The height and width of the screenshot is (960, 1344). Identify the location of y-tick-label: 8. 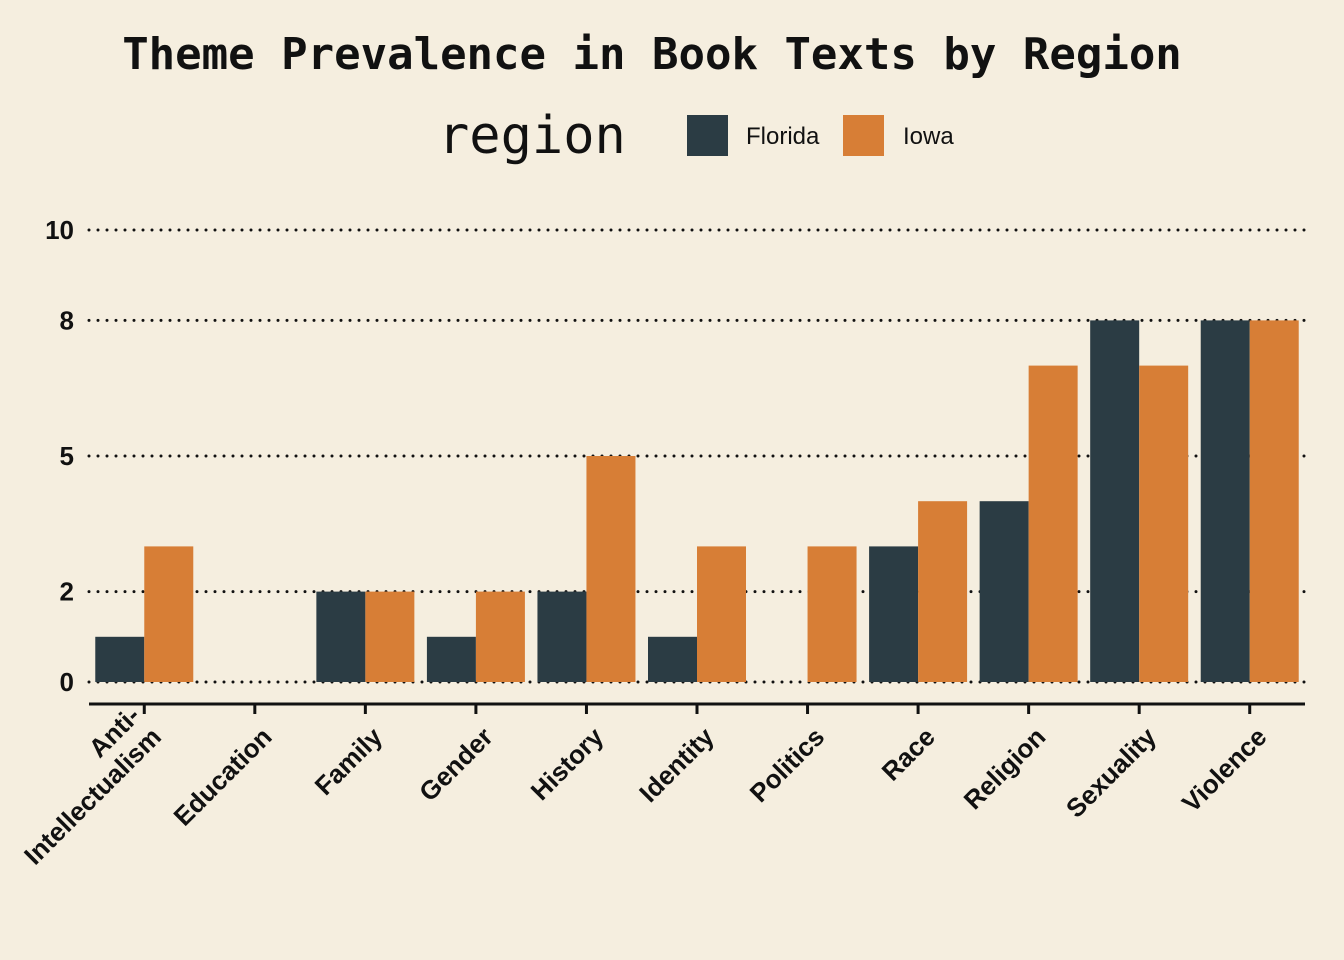
(67, 320).